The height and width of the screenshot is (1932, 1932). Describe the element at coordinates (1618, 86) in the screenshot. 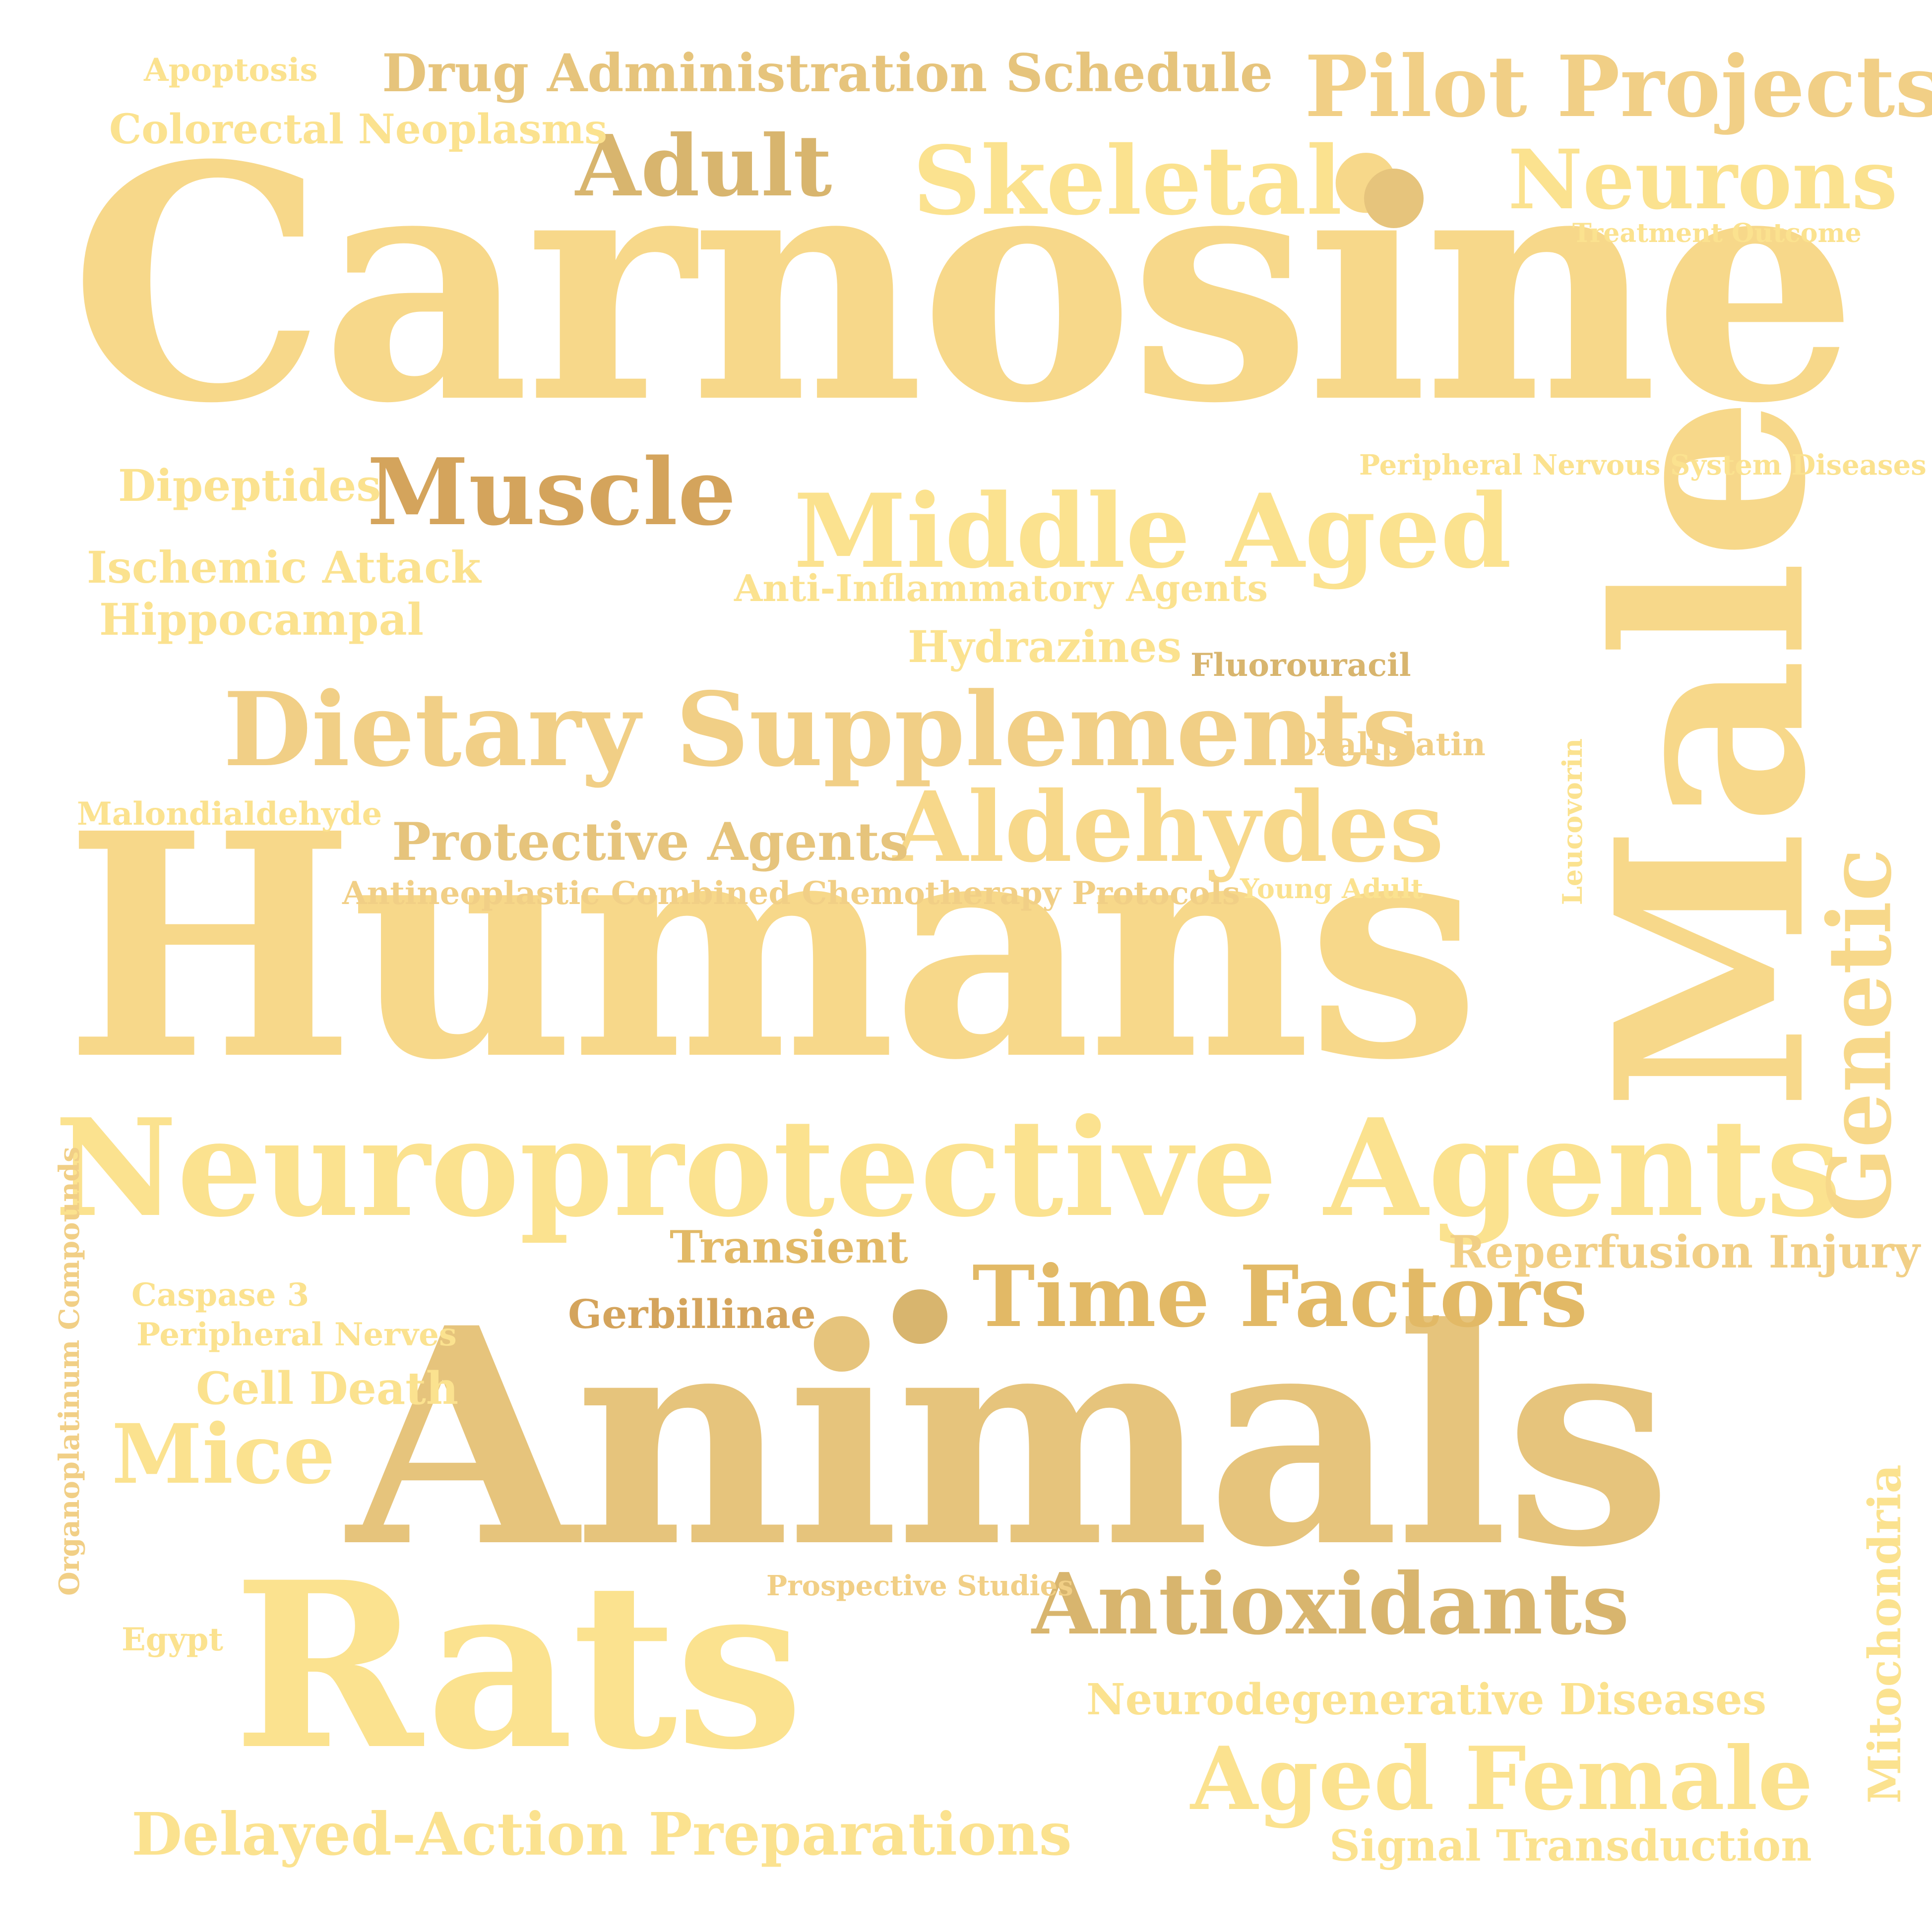

I see `word-pilot-projects: Pilot Projects` at that location.